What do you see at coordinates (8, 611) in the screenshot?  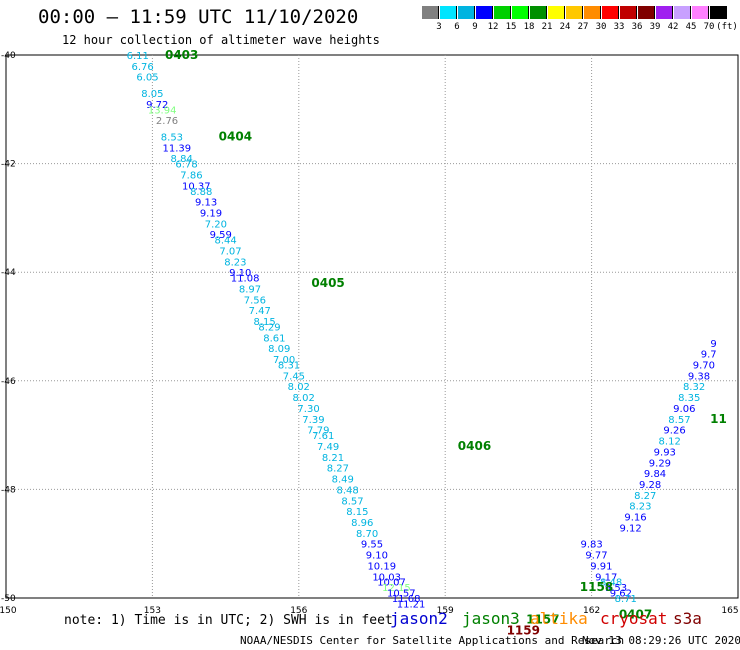 I see `x-tick-label: 150` at bounding box center [8, 611].